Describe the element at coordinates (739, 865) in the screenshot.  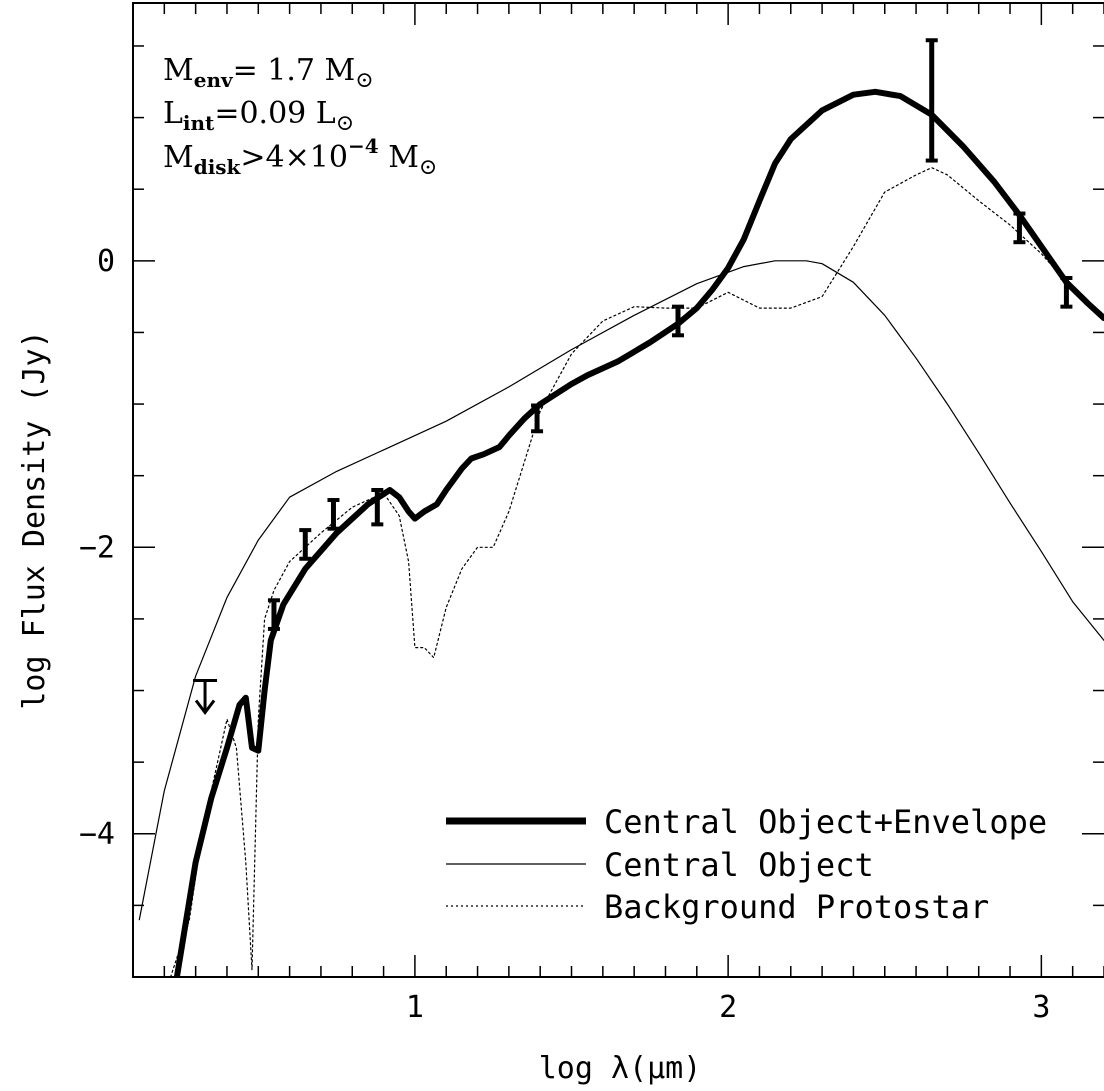
I see `legend-label-central: Central Object` at that location.